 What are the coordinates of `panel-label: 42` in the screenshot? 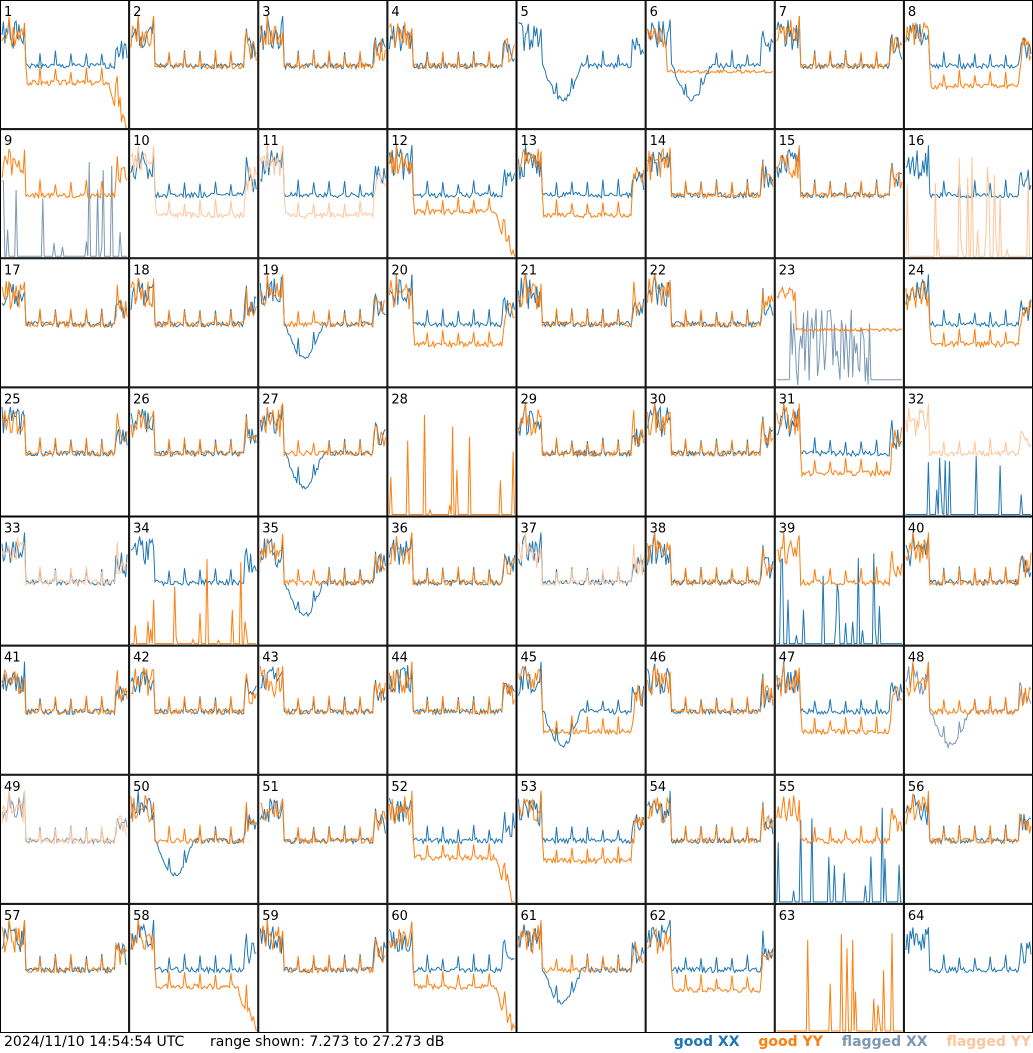 It's located at (141, 658).